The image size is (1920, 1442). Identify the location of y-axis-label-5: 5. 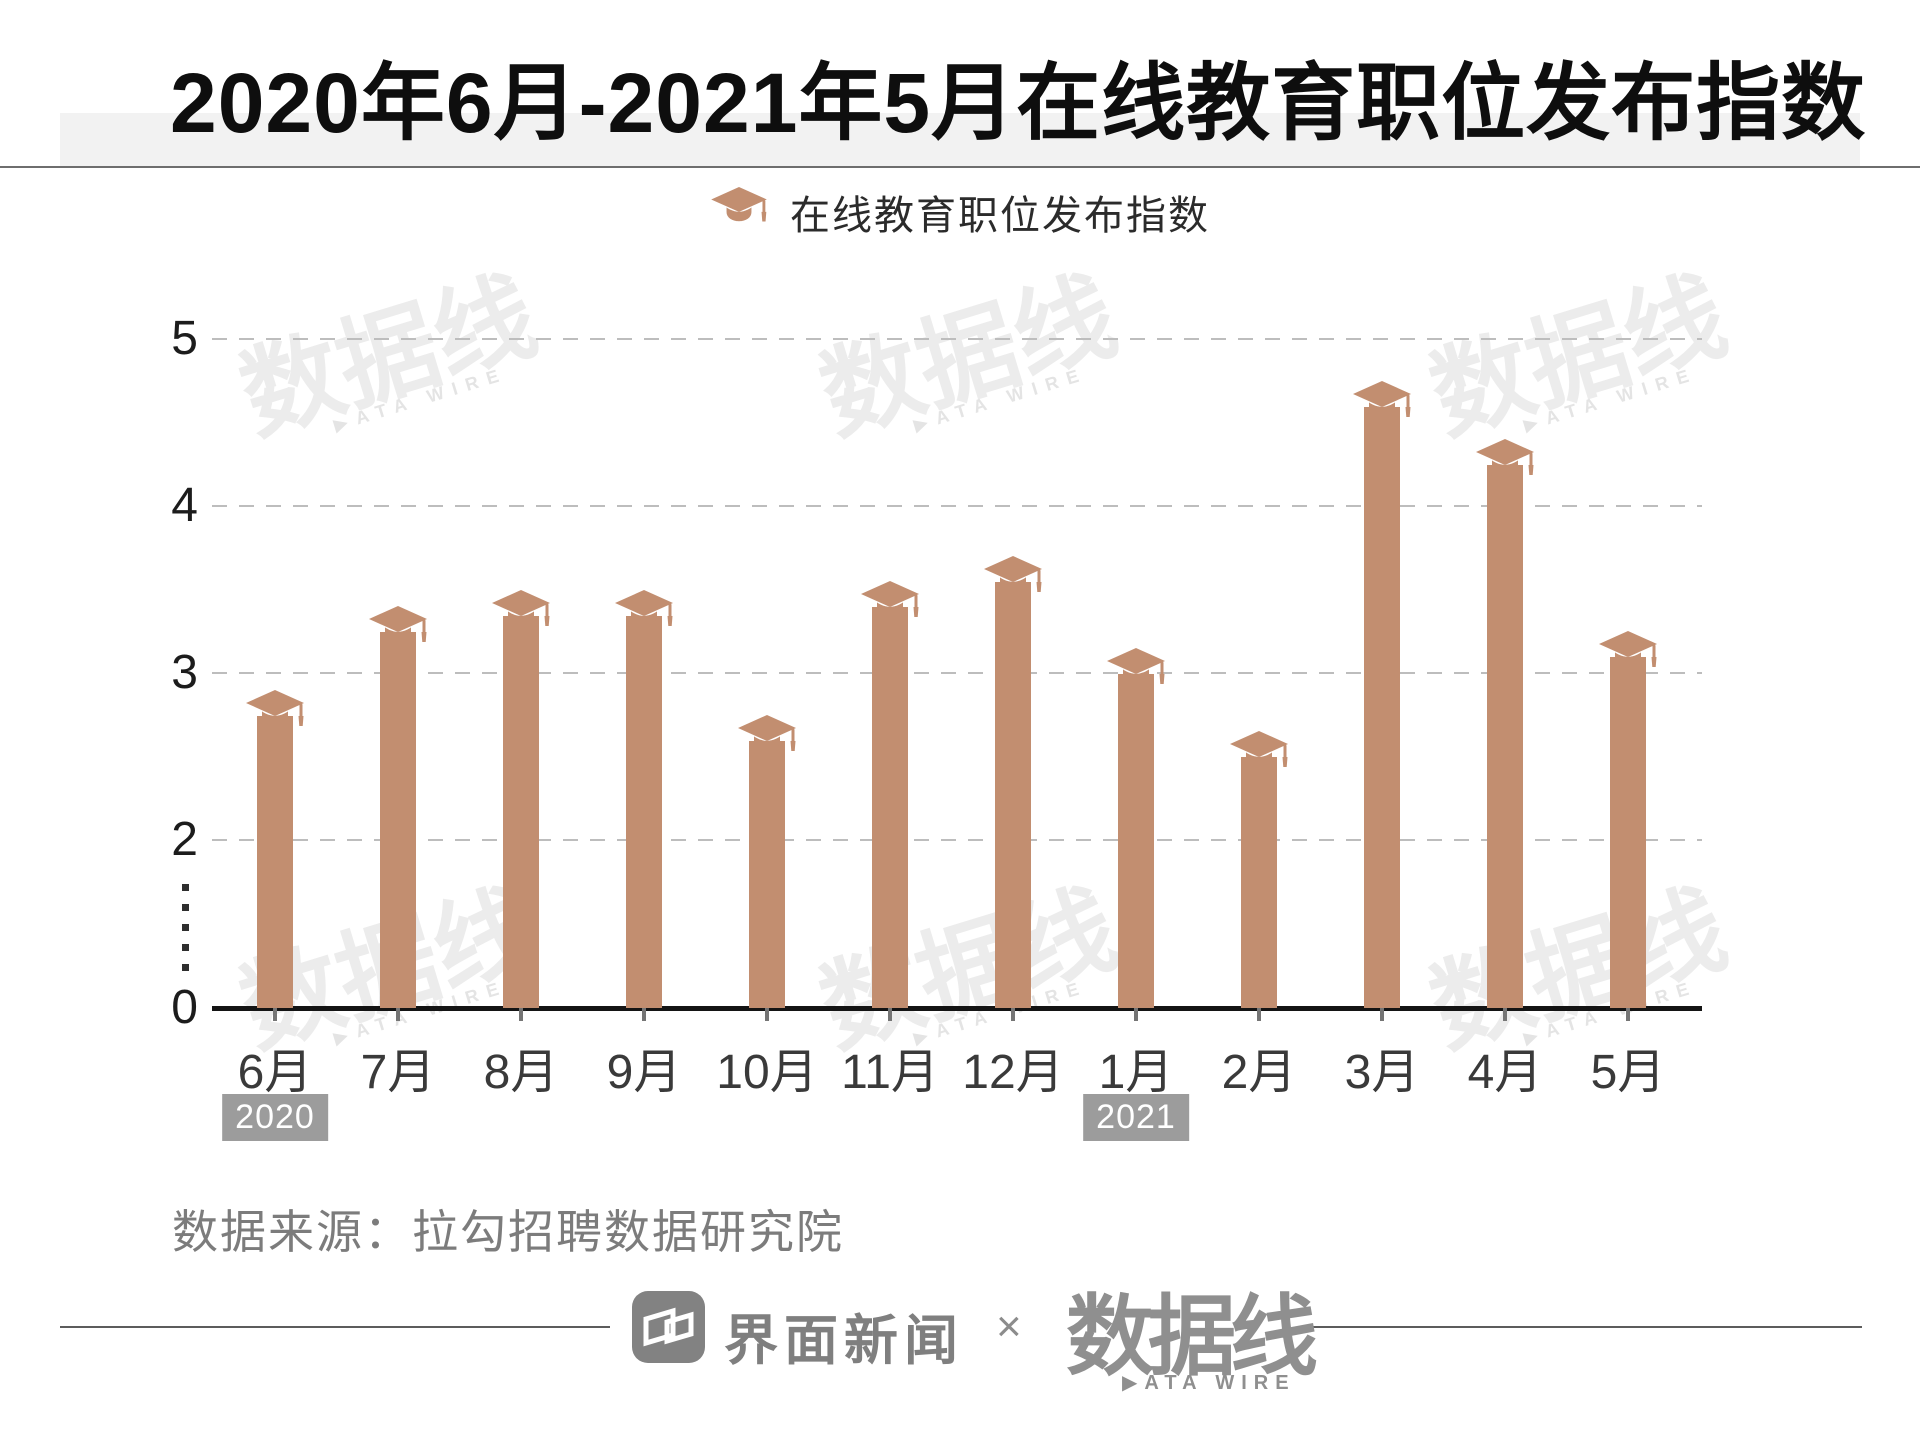
(184, 338).